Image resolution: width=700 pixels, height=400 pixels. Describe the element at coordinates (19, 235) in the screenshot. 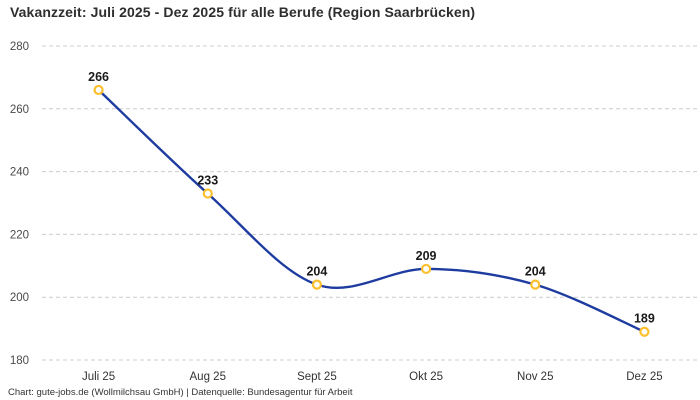

I see `y-axis-tick-label: 220` at that location.